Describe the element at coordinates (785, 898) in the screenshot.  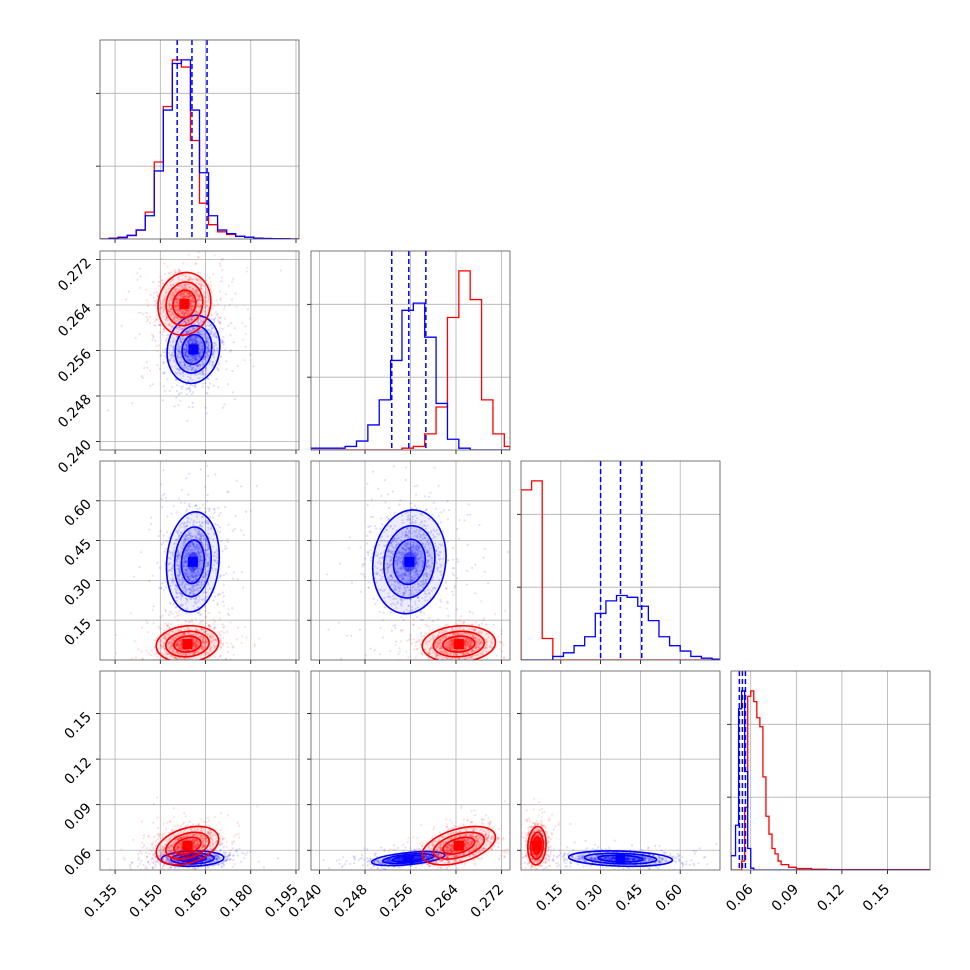
I see `xtick-label-3-1: 0.09` at that location.